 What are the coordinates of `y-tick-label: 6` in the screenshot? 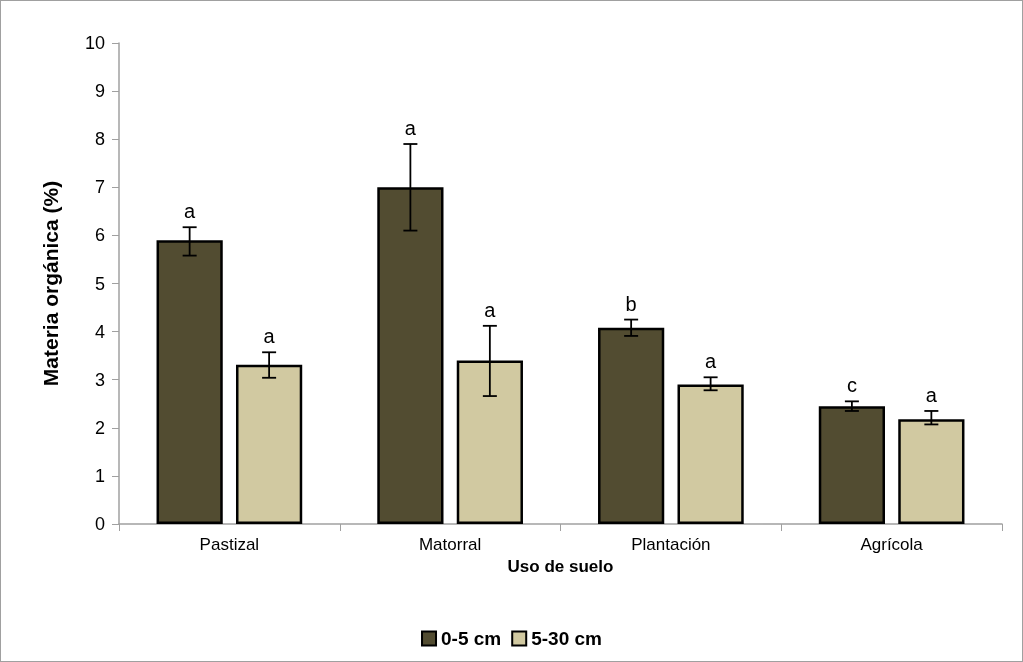 It's located at (99, 235).